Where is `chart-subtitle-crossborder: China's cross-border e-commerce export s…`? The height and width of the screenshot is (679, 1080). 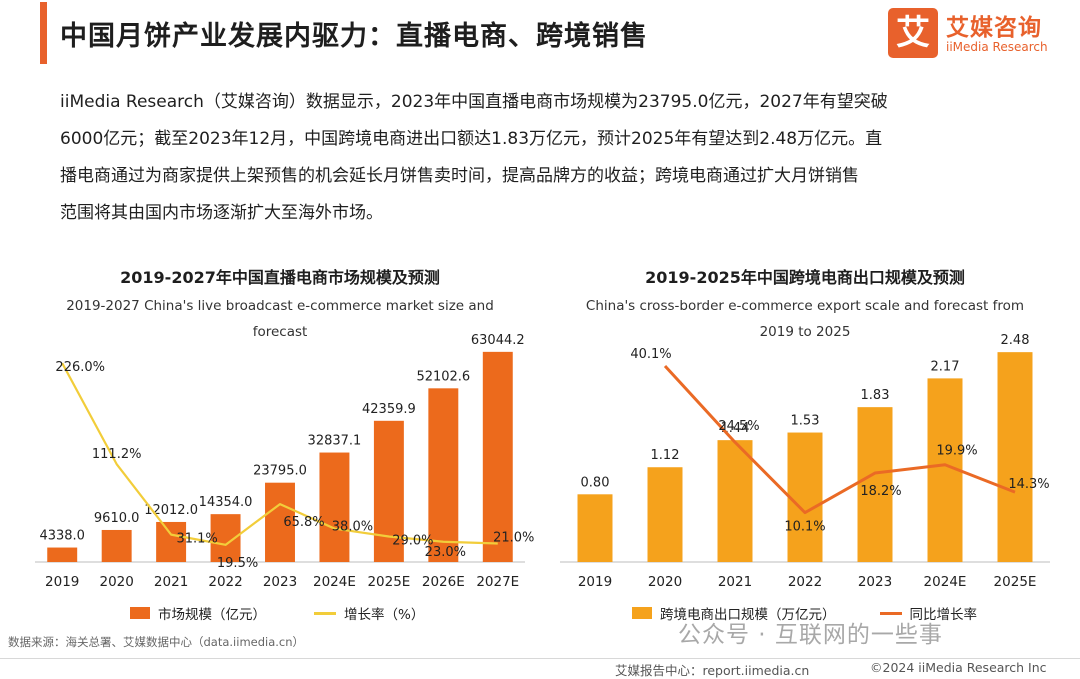
chart-subtitle-crossborder: China's cross-border e-commerce export s… is located at coordinates (805, 319).